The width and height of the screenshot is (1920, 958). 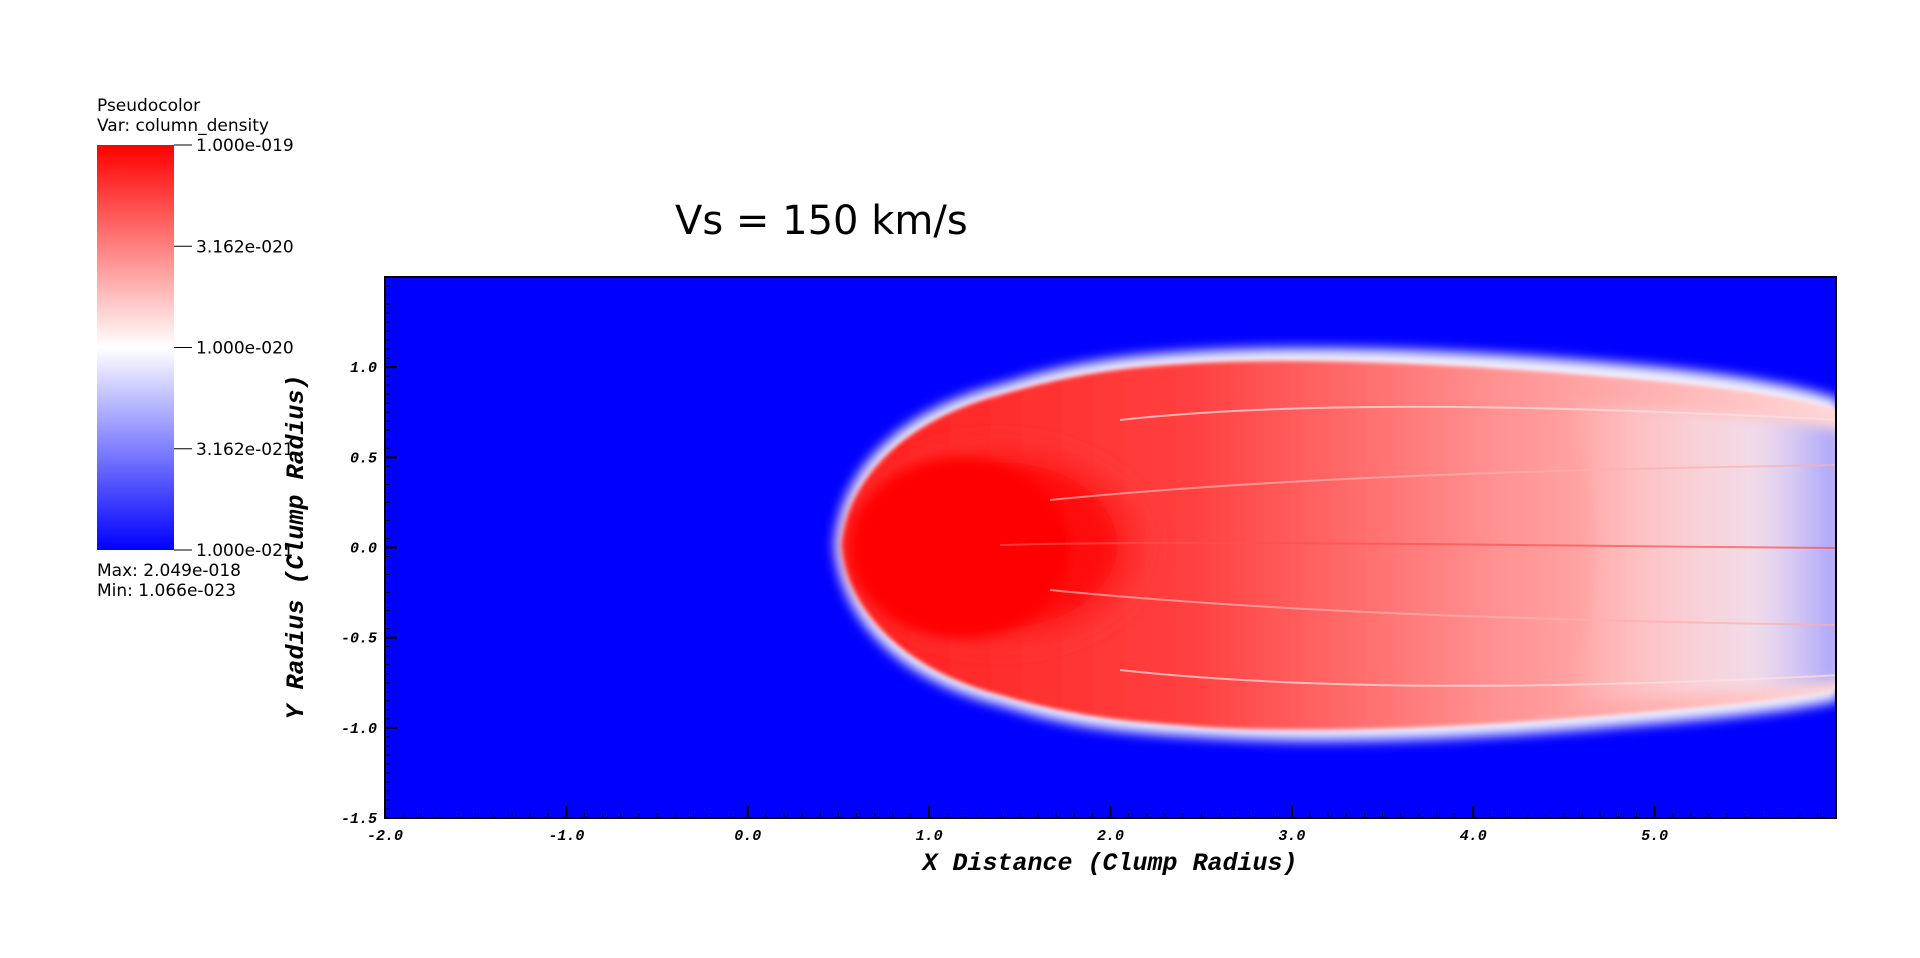 What do you see at coordinates (369, 594) in the screenshot?
I see `y-axis-ticks: 1.0 0.5 0.0 -0.5 -1.0 -1.5` at bounding box center [369, 594].